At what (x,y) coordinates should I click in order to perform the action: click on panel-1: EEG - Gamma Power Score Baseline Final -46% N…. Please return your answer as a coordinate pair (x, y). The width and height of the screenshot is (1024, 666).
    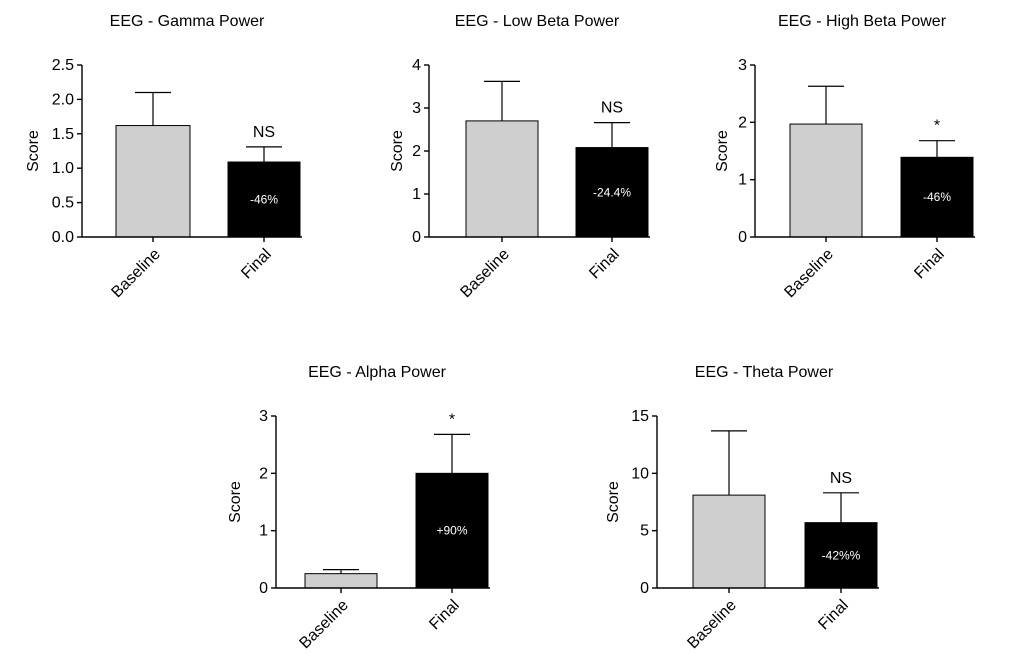
    Looking at the image, I should click on (163, 157).